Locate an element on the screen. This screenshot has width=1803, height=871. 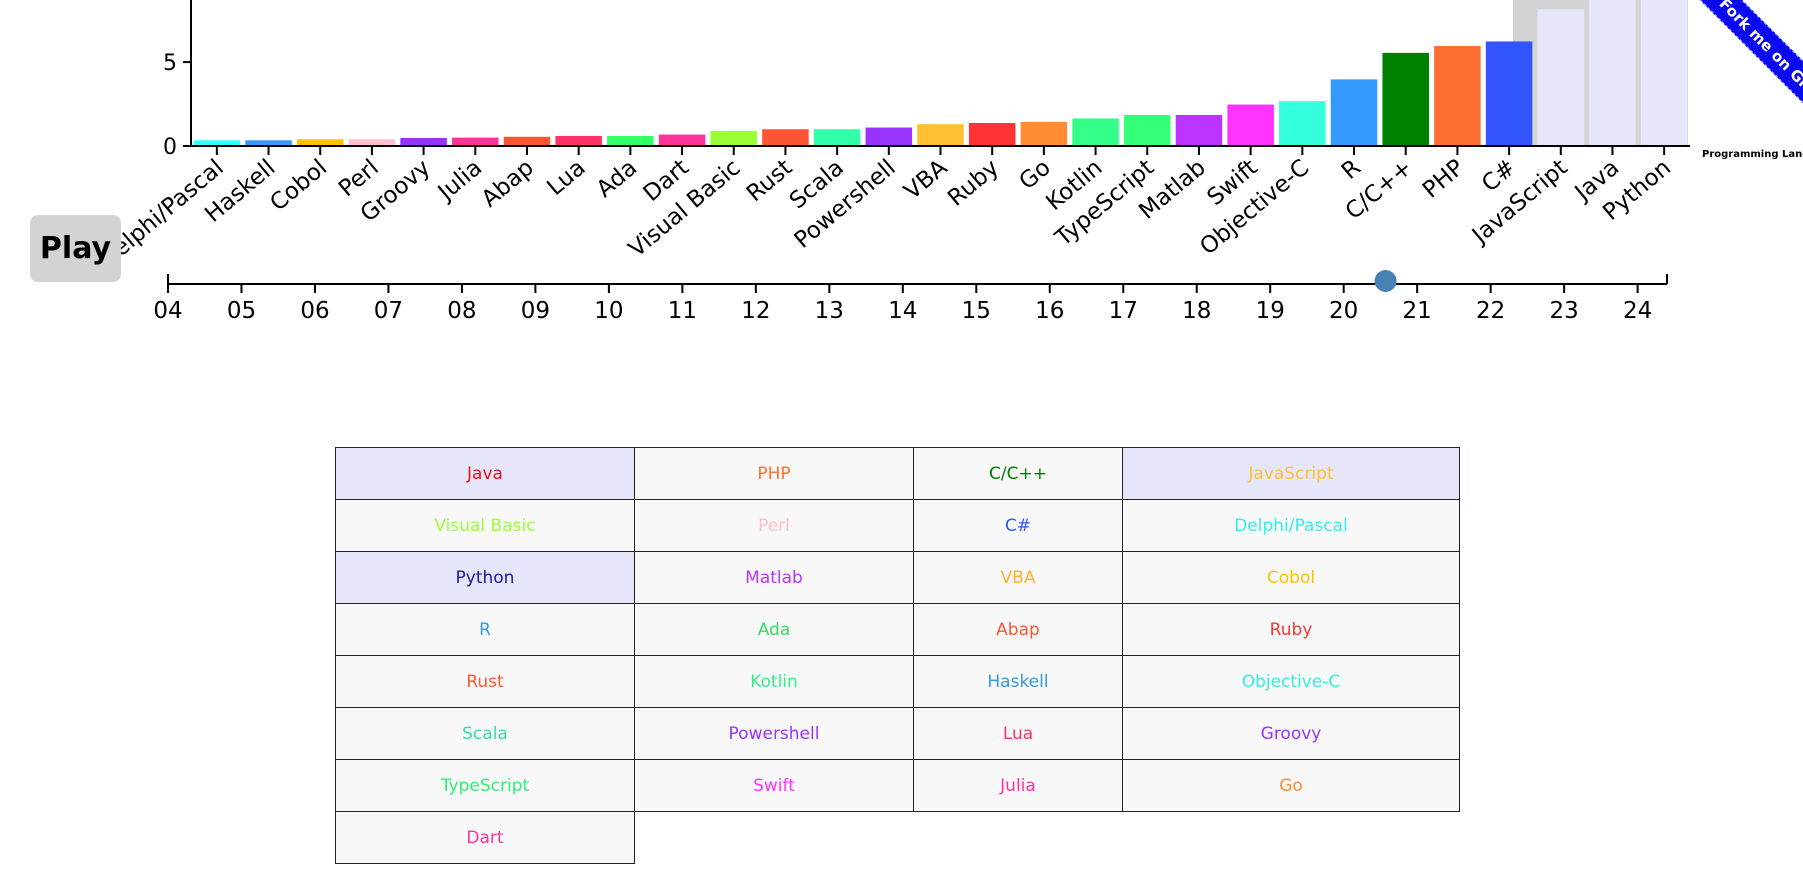
table-row: Scala Powershell Lua Groovy is located at coordinates (897, 733).